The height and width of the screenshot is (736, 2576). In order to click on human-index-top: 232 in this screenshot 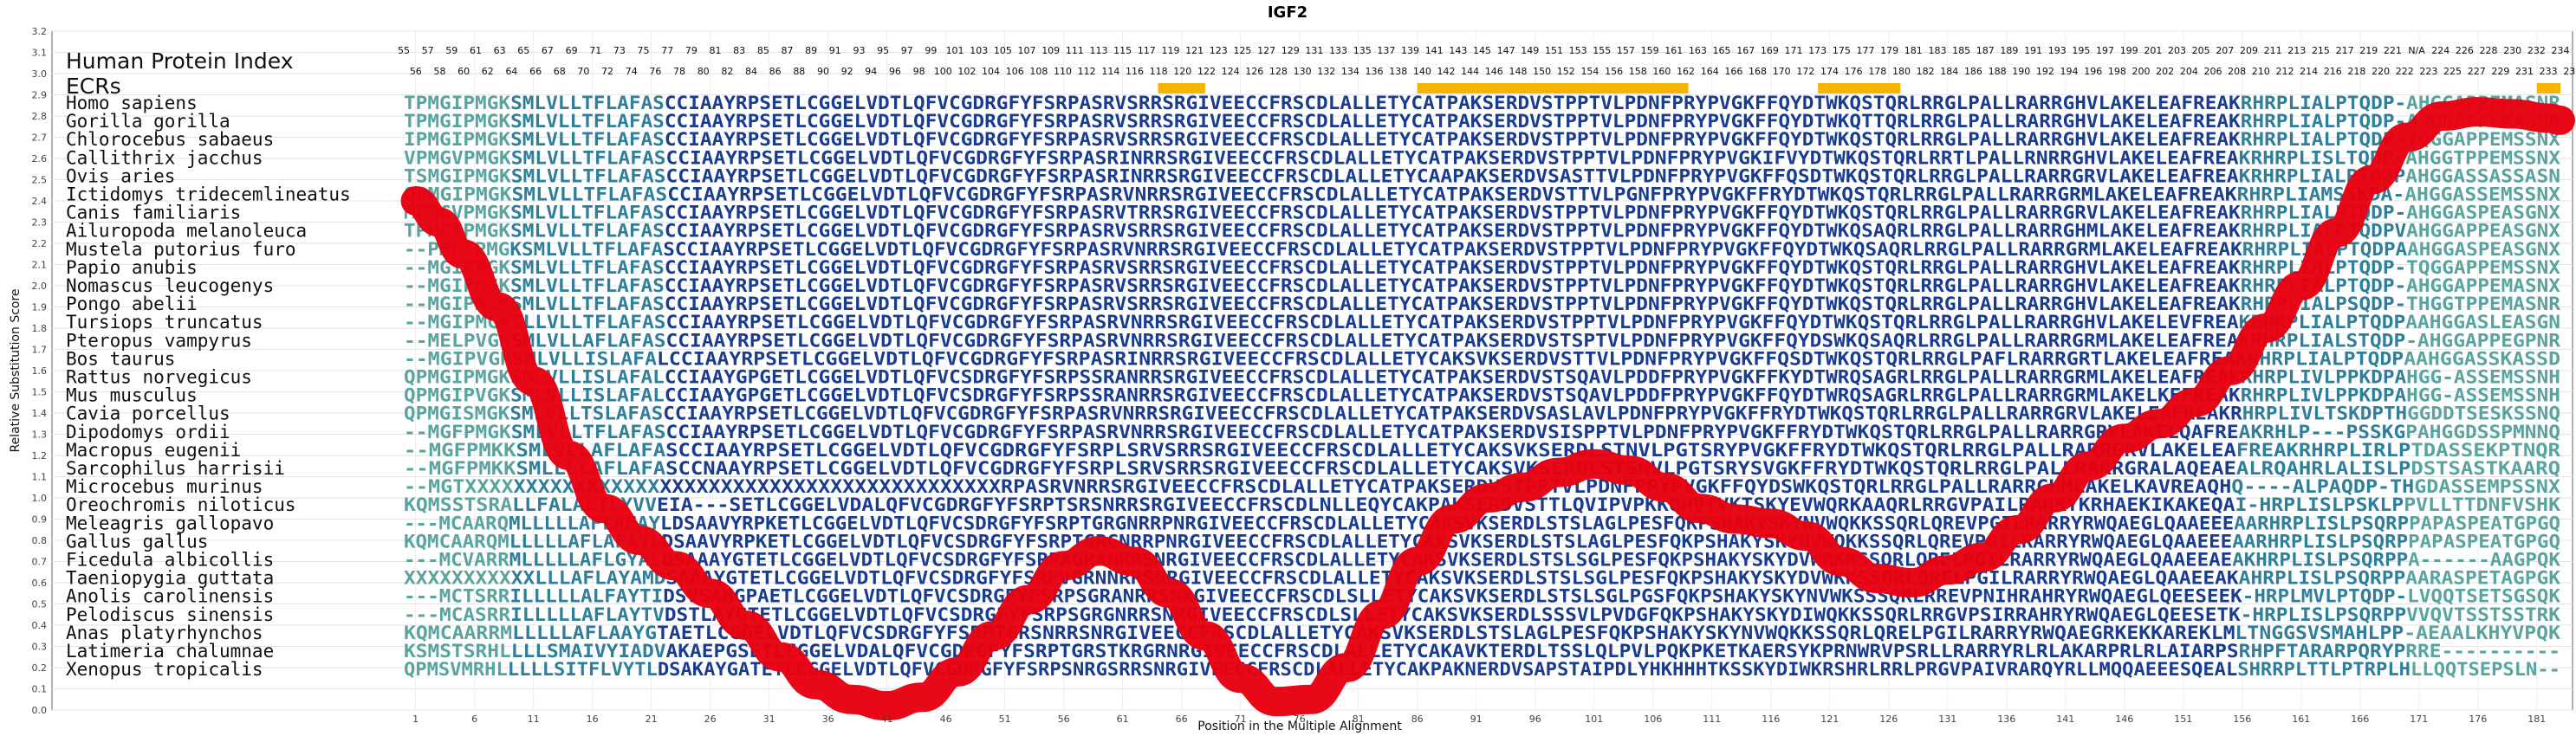, I will do `click(2536, 50)`.